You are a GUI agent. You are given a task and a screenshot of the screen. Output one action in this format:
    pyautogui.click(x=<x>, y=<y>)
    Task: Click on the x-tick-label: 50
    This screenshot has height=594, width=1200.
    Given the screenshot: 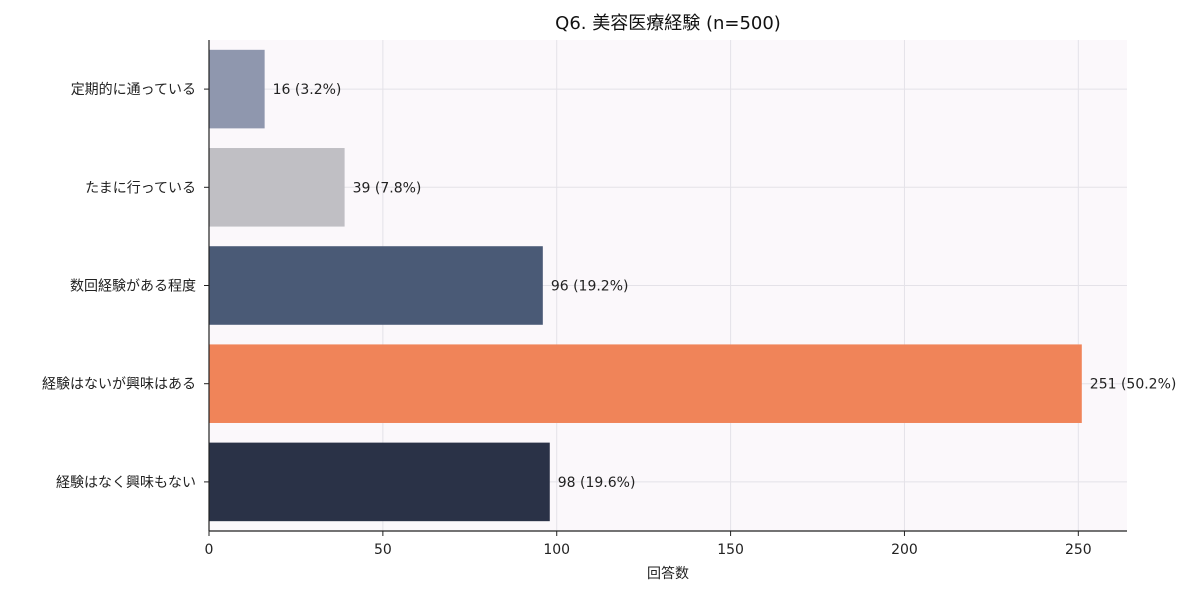 What is the action you would take?
    pyautogui.click(x=383, y=550)
    